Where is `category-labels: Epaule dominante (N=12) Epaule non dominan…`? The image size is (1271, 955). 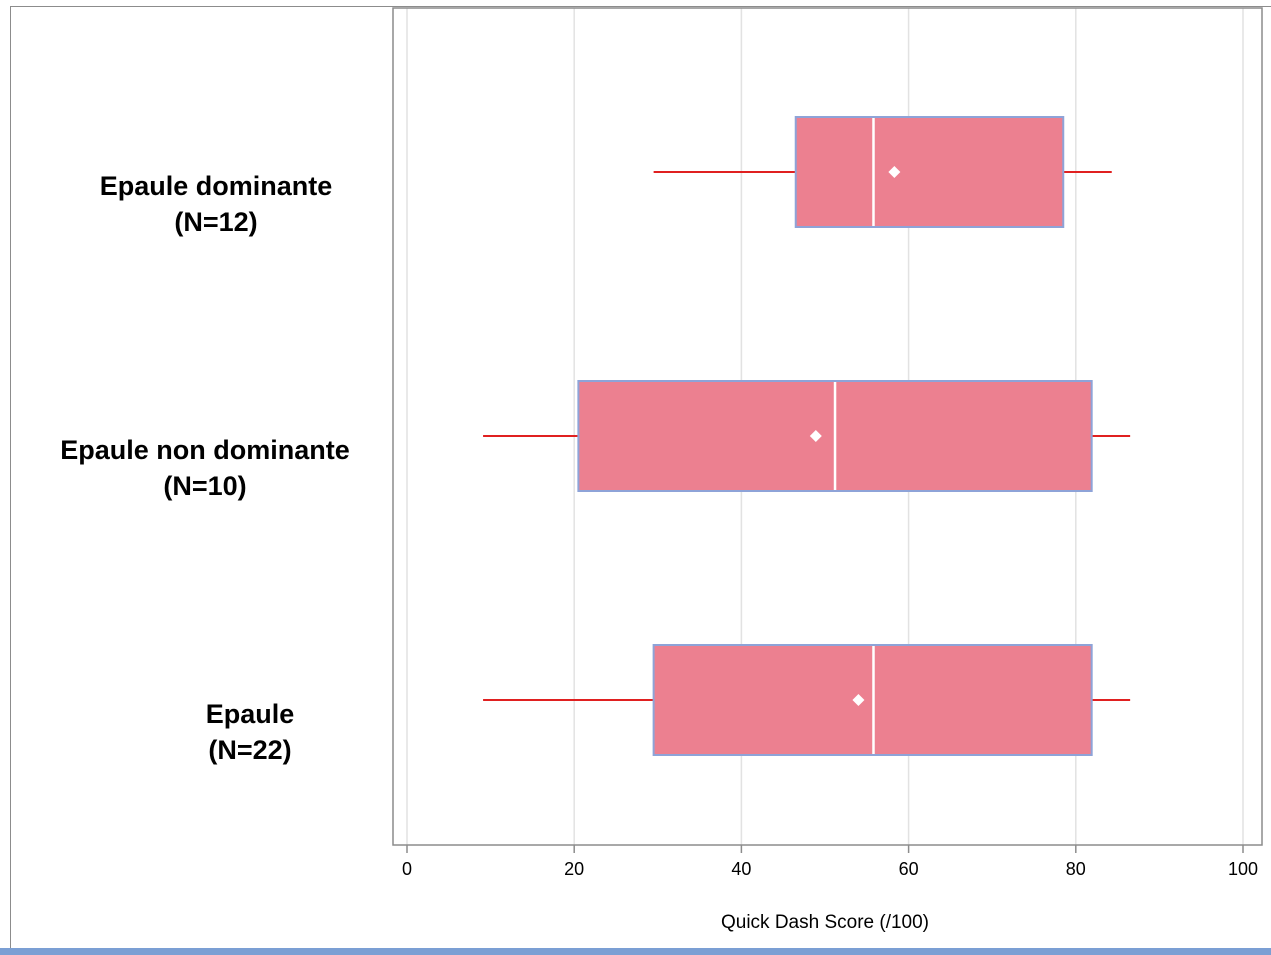 category-labels: Epaule dominante (N=12) Epaule non dominan… is located at coordinates (205, 468).